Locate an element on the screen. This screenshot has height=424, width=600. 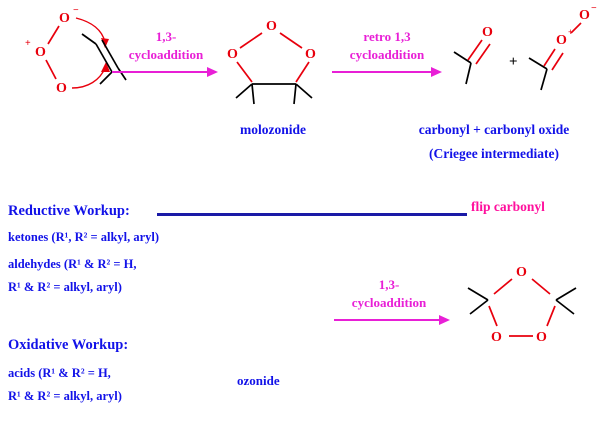
oxidative-workup-heading: Oxidative Workup: is located at coordinates (68, 345).